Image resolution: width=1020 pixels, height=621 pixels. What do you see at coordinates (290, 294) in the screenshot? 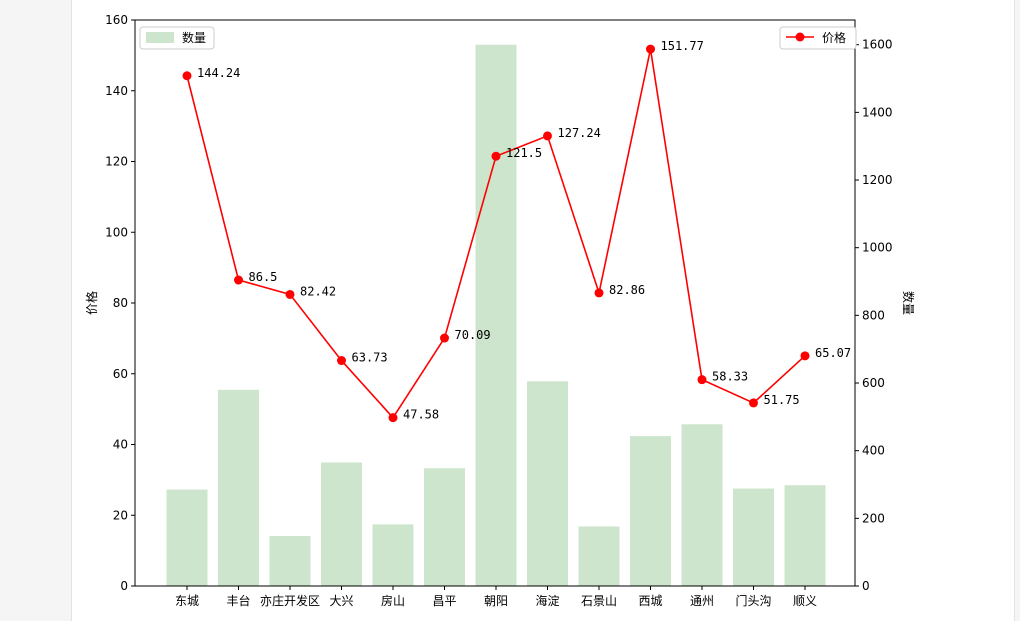
I see `price-point-亦庄开发区` at bounding box center [290, 294].